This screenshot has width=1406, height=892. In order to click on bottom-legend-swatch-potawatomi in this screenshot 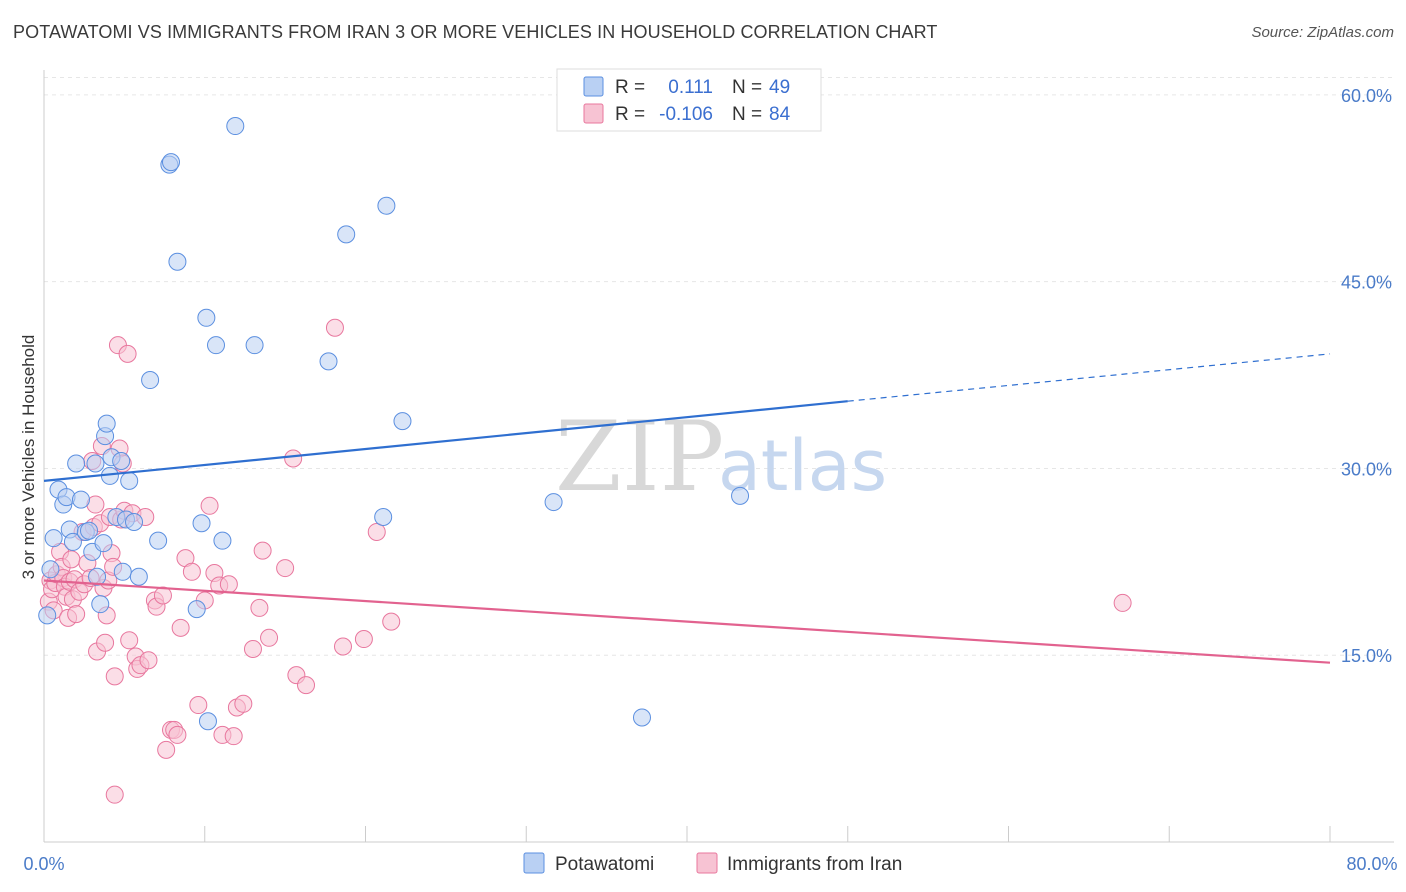, I will do `click(534, 863)`.